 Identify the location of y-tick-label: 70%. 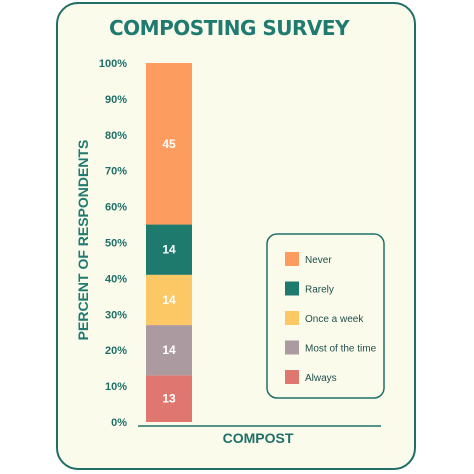
(116, 172).